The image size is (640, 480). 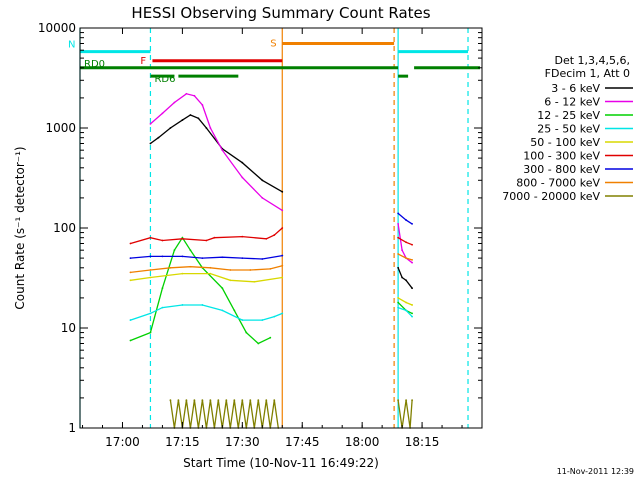 I want to click on flag-s-label: S, so click(x=273, y=43).